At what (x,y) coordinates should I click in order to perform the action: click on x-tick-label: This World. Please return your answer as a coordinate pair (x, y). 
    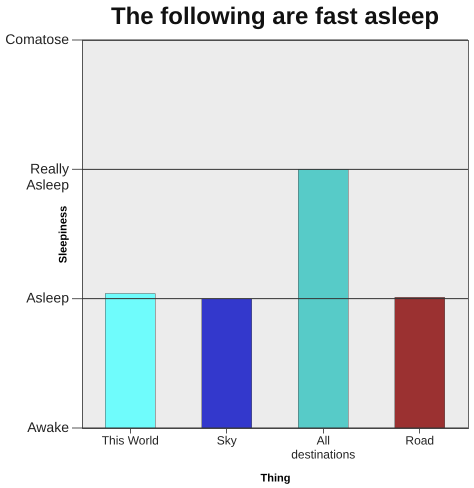
    Looking at the image, I should click on (130, 441).